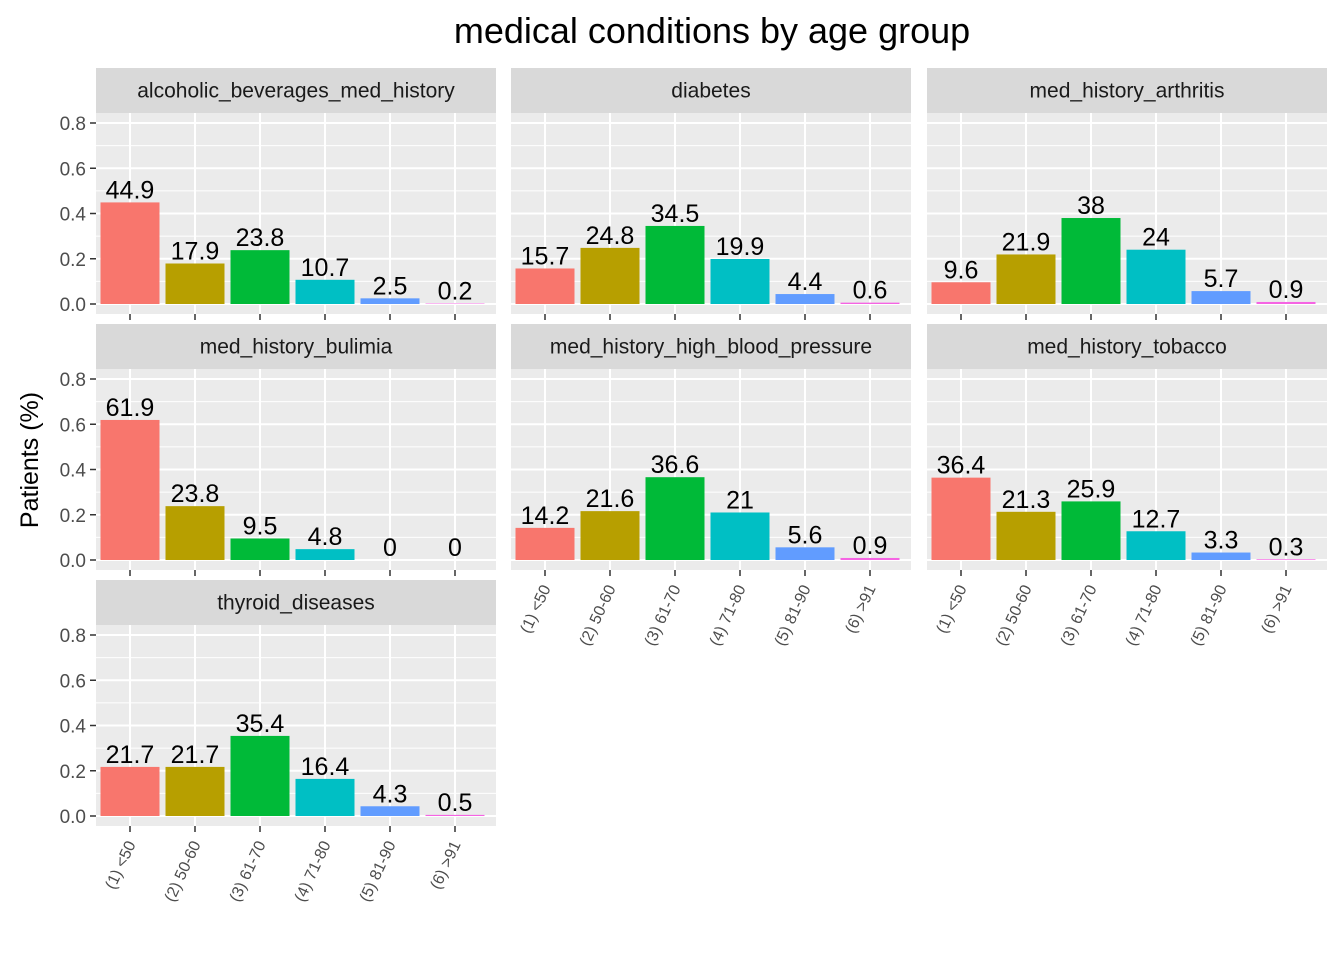 The height and width of the screenshot is (960, 1344). Describe the element at coordinates (30, 460) in the screenshot. I see `y-axis-title: Patients (%)` at that location.